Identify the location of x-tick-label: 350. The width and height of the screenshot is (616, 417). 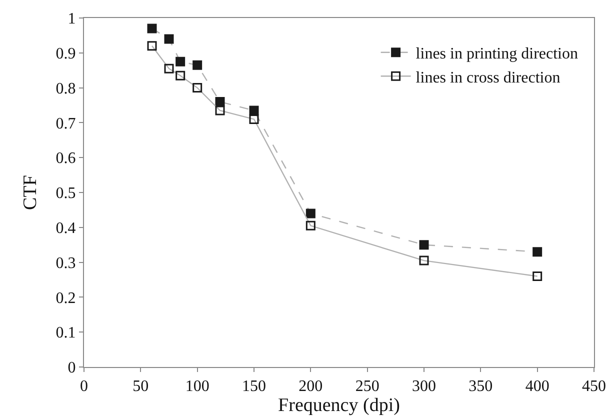
(480, 387).